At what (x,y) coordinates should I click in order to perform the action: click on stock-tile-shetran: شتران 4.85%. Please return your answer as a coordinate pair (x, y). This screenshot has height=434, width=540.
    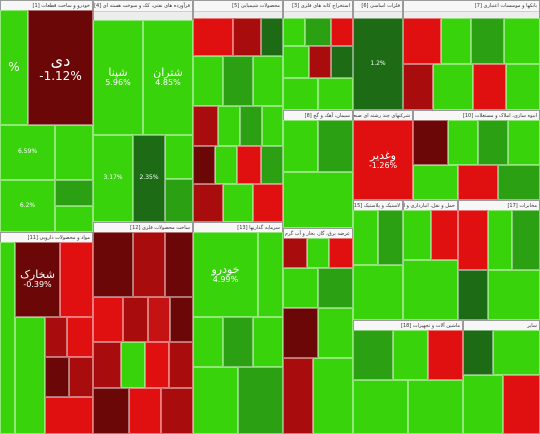
    Looking at the image, I should click on (168, 77).